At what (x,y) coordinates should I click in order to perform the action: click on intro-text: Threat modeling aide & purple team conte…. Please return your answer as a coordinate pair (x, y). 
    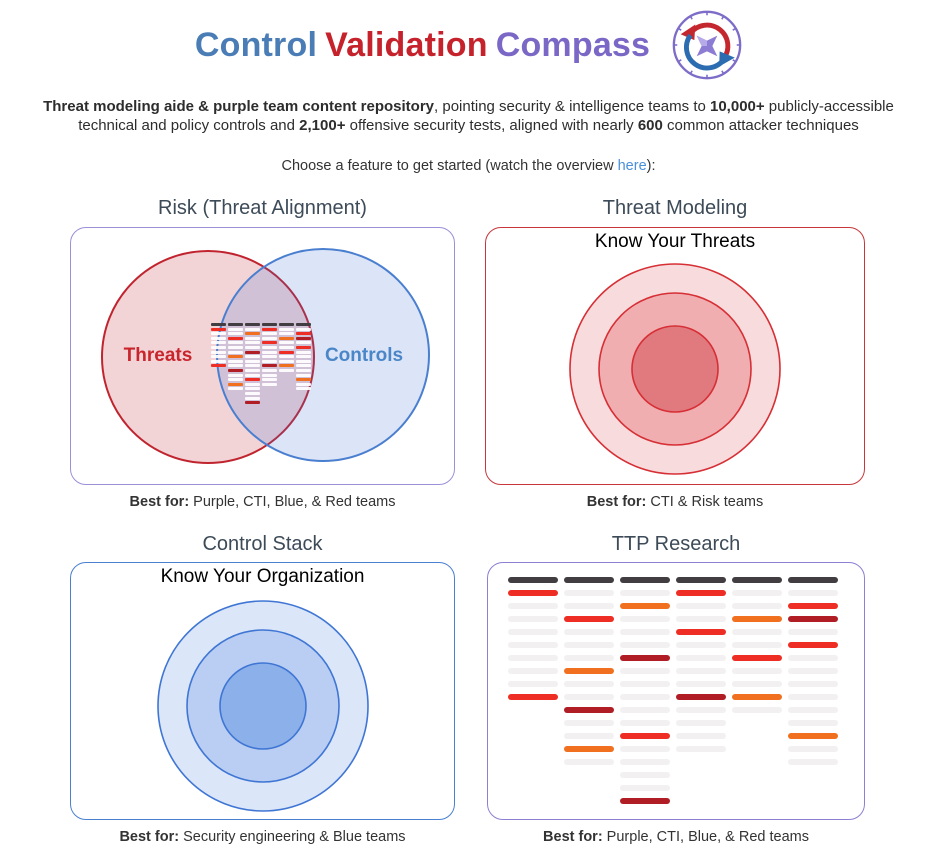
    Looking at the image, I should click on (468, 116).